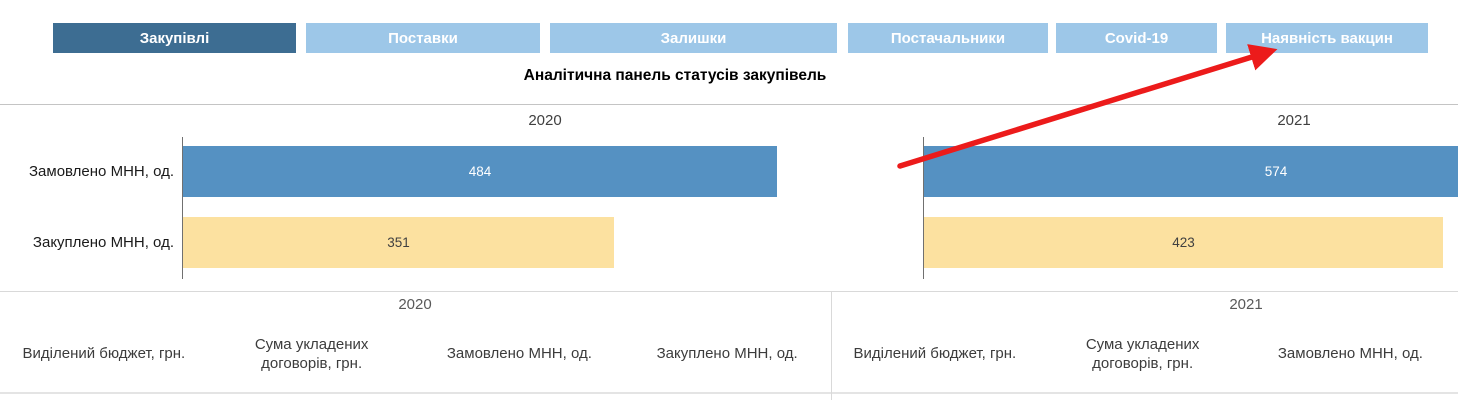 The image size is (1458, 400). I want to click on tab-covid-19: Covid-19, so click(1136, 38).